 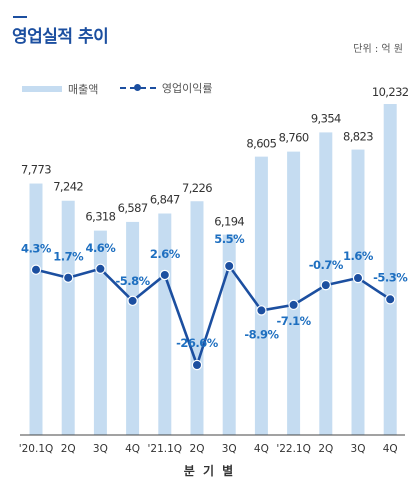 I want to click on margin-value-label: 5.5%, so click(x=229, y=239).